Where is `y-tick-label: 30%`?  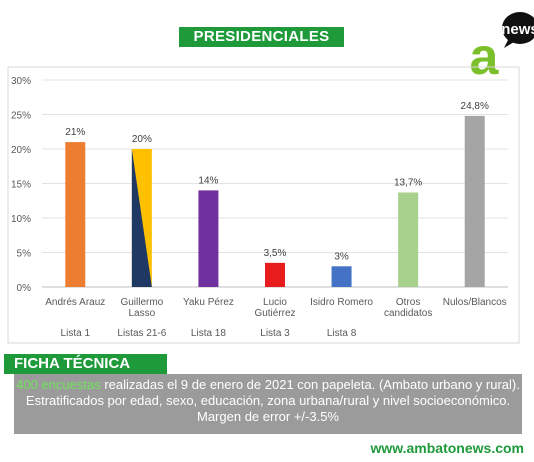 y-tick-label: 30% is located at coordinates (21, 81).